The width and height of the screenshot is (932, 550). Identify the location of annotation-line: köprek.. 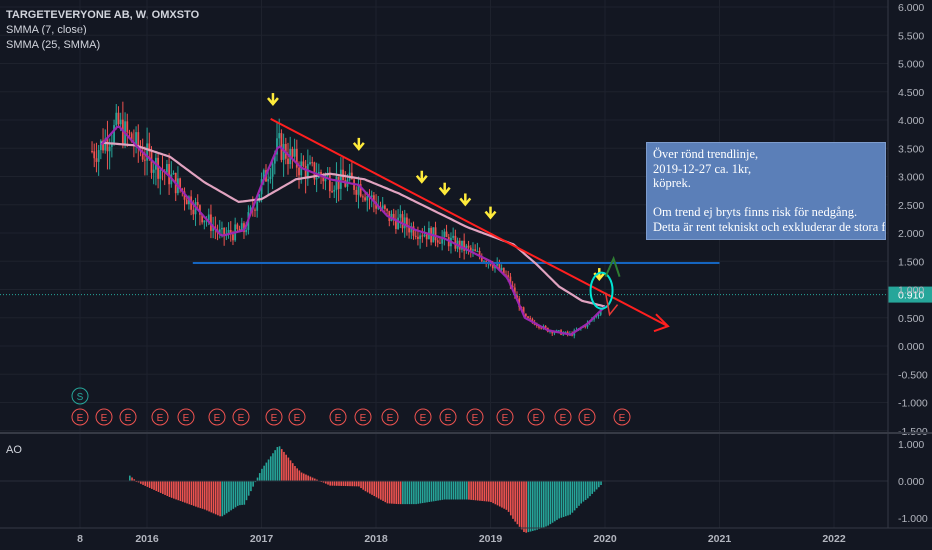
(672, 183).